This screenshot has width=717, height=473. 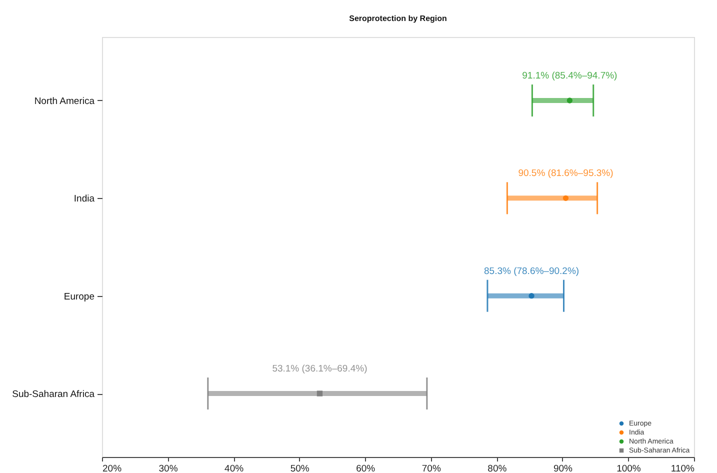 What do you see at coordinates (85, 199) in the screenshot?
I see `y-tick-label: India` at bounding box center [85, 199].